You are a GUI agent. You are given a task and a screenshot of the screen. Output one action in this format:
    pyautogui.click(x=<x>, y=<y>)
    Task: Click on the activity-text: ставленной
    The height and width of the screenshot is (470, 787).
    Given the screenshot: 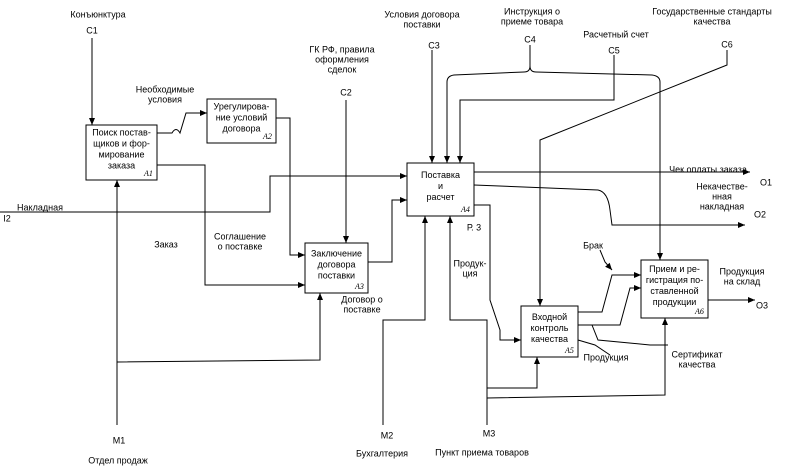 What is the action you would take?
    pyautogui.click(x=674, y=291)
    